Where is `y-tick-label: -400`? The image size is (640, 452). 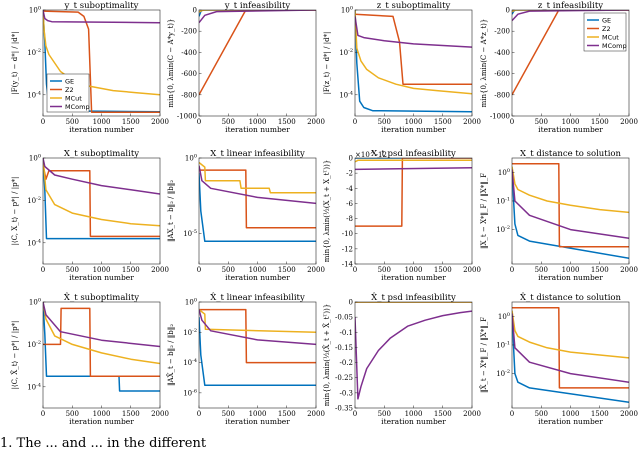
y-tick-label: -400 is located at coordinates (502, 53).